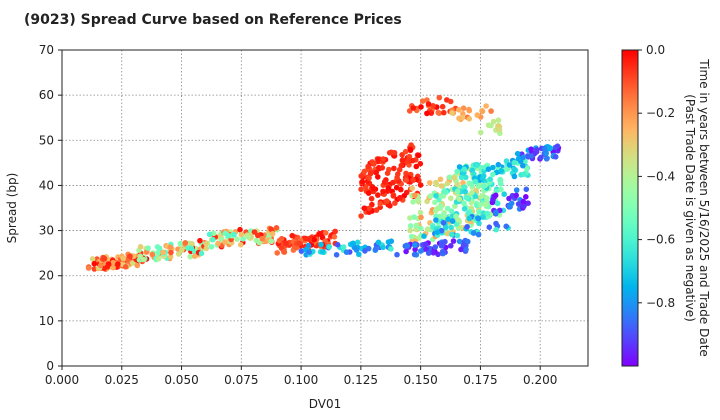 This screenshot has height=420, width=720. What do you see at coordinates (301, 380) in the screenshot?
I see `x-tick-label: 0.100` at bounding box center [301, 380].